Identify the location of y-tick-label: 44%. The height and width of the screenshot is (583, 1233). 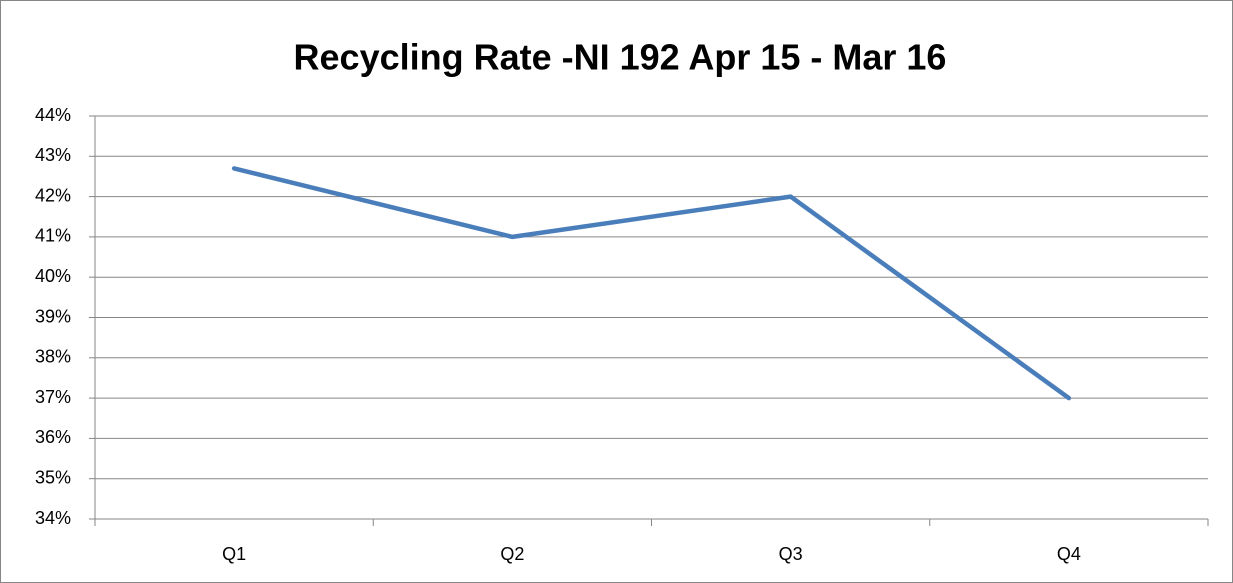
(53, 115).